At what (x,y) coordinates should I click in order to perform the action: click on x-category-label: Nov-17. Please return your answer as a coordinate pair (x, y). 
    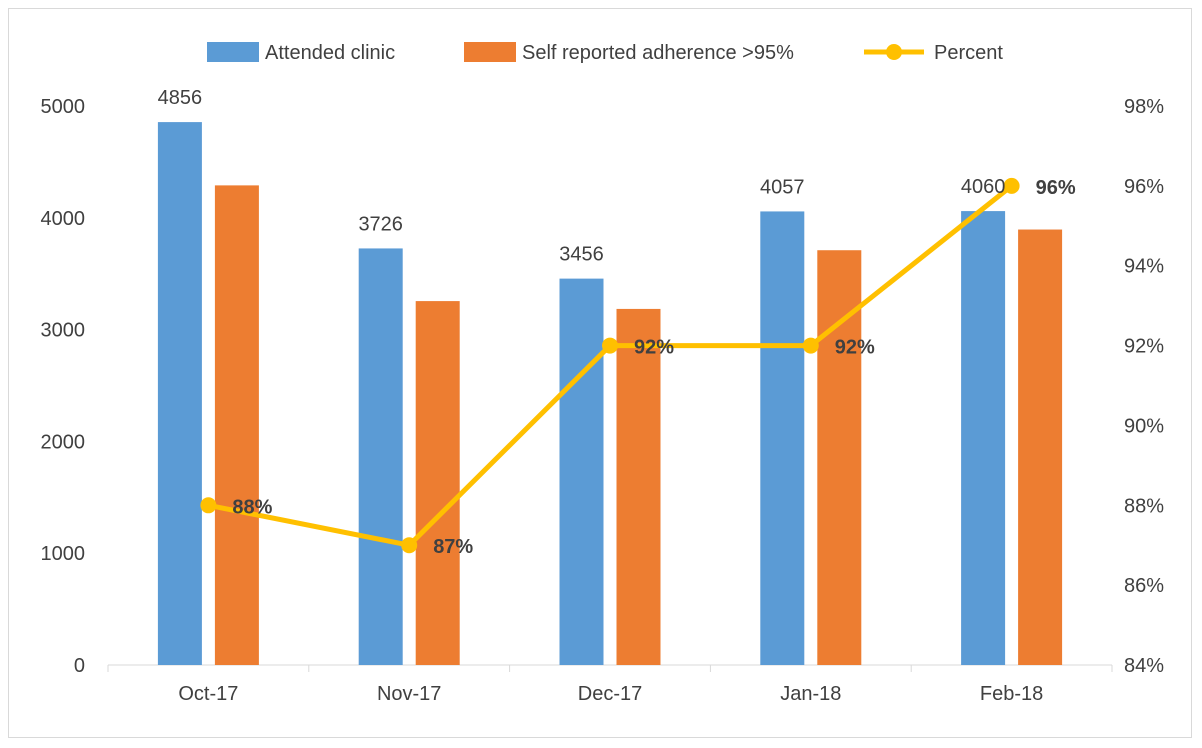
    Looking at the image, I should click on (409, 694).